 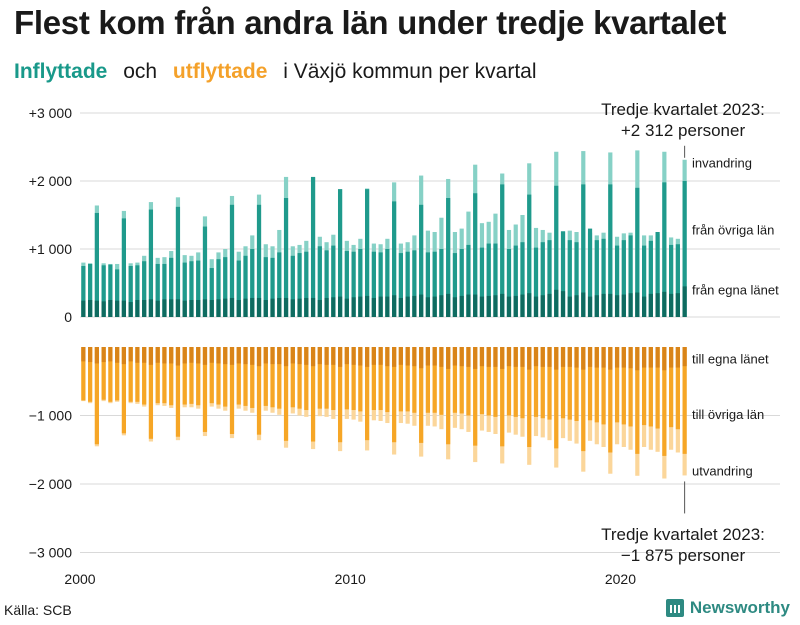 I want to click on subtitle-inflyttade: Inflyttade, so click(x=61, y=71).